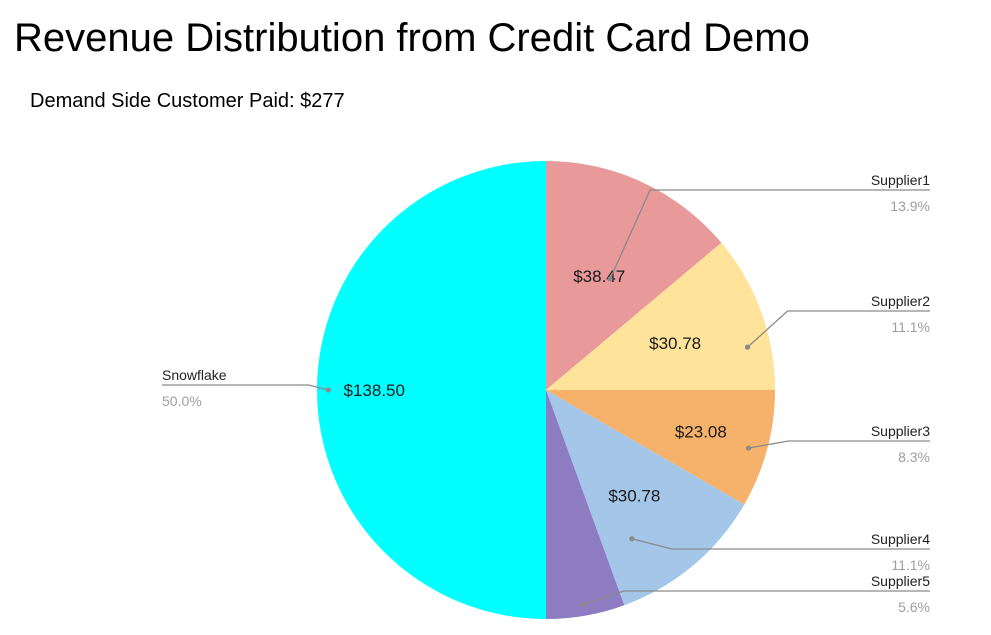  Describe the element at coordinates (900, 301) in the screenshot. I see `slice-name-label-supplier2: Supplier2` at that location.